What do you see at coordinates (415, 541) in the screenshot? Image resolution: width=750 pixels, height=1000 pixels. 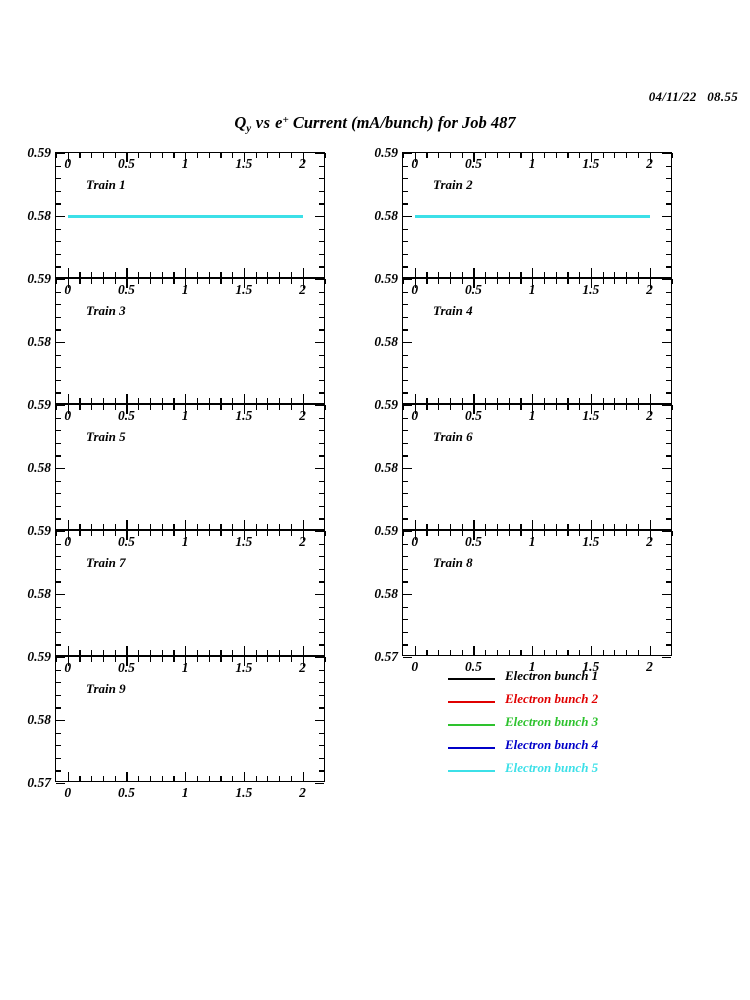 I see `x-axis-label: 0` at bounding box center [415, 541].